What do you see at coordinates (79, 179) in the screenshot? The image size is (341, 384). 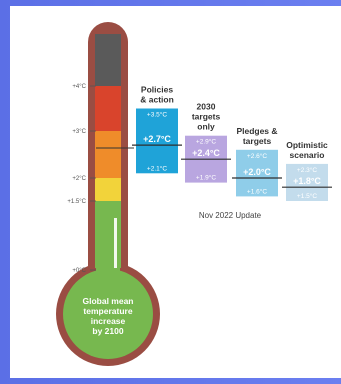 I see `tick-label: +2°C` at bounding box center [79, 179].